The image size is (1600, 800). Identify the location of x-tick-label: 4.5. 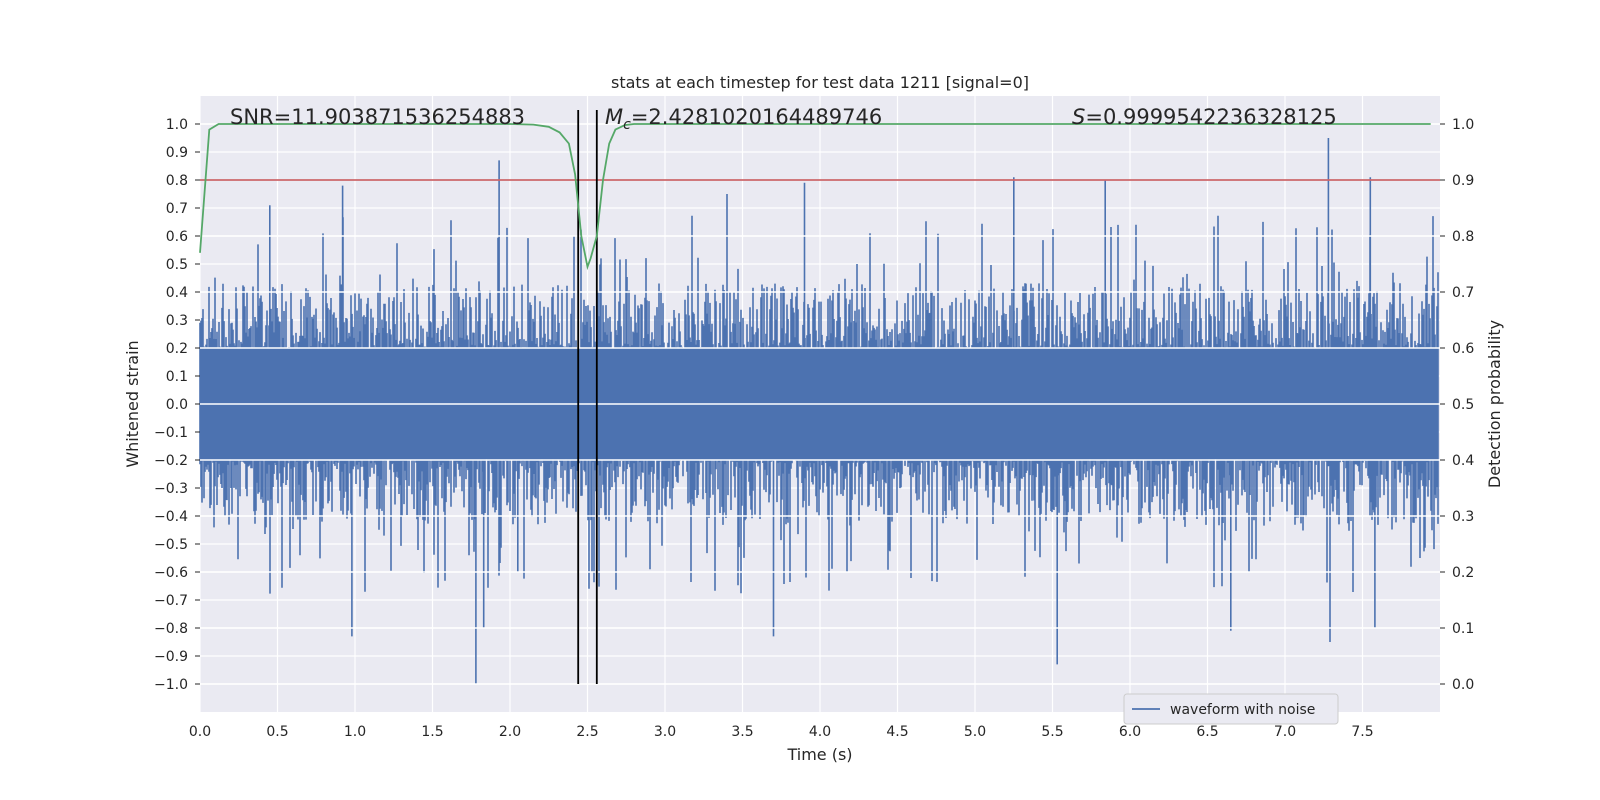
(897, 732).